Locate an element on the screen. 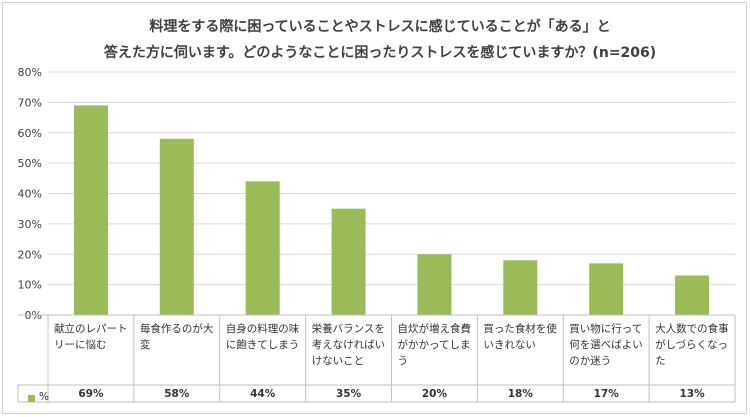 The height and width of the screenshot is (417, 750). category-label: 毎食作るのが大変 is located at coordinates (176, 337).